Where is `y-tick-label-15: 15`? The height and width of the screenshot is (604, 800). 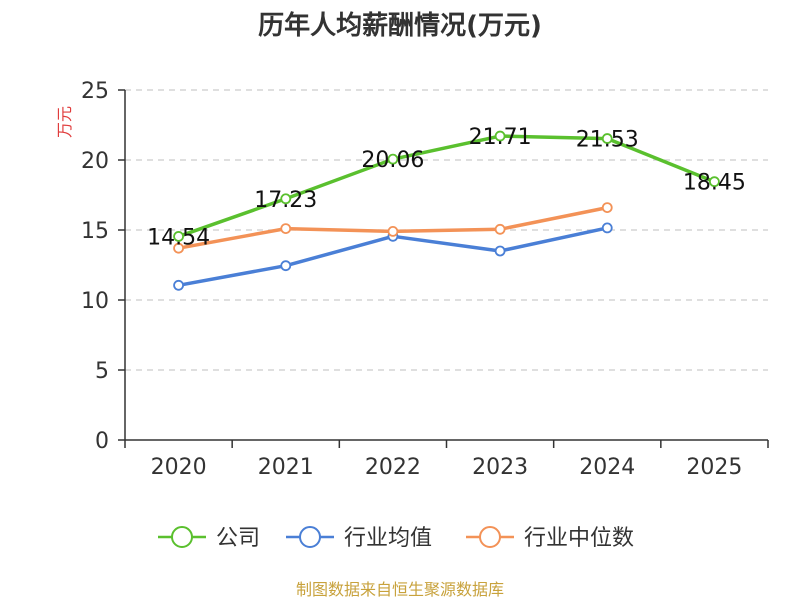
y-tick-label-15: 15 is located at coordinates (95, 231).